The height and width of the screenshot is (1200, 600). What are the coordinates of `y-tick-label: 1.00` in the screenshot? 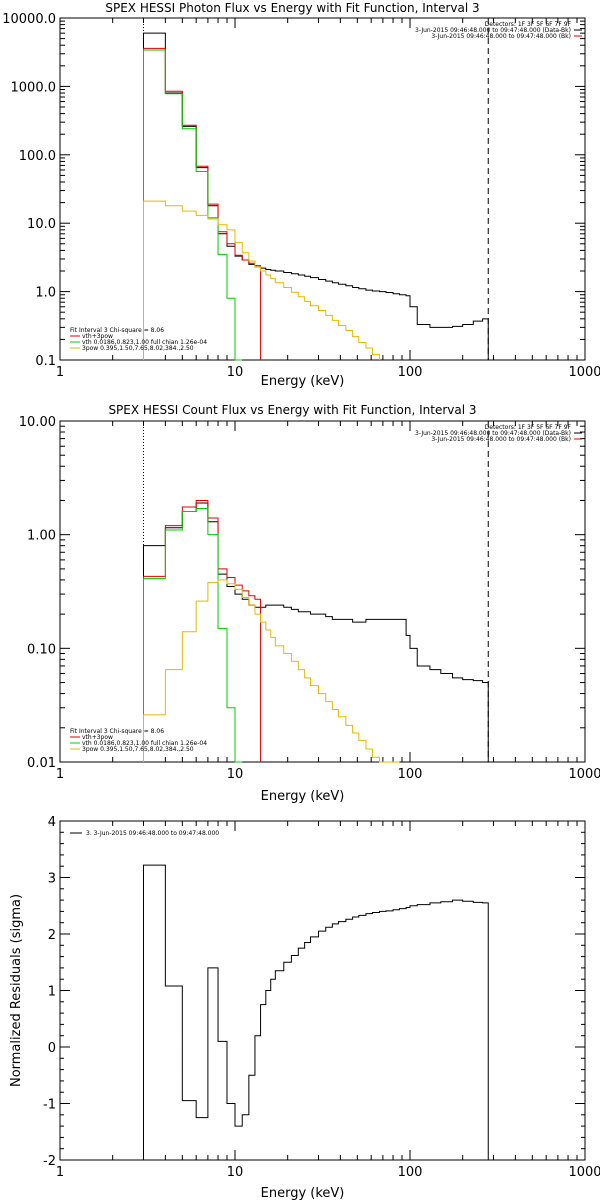 It's located at (41, 536).